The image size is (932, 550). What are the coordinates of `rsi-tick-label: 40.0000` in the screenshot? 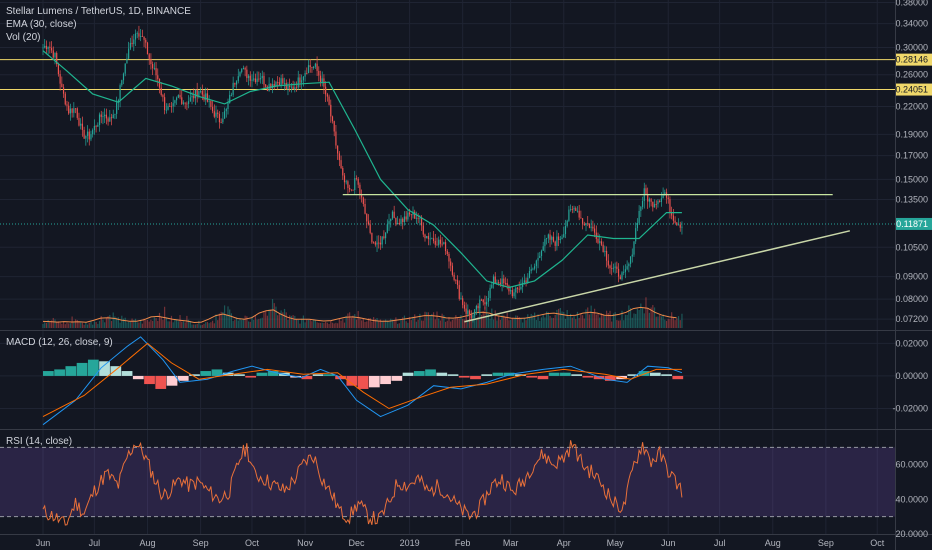 It's located at (911, 499).